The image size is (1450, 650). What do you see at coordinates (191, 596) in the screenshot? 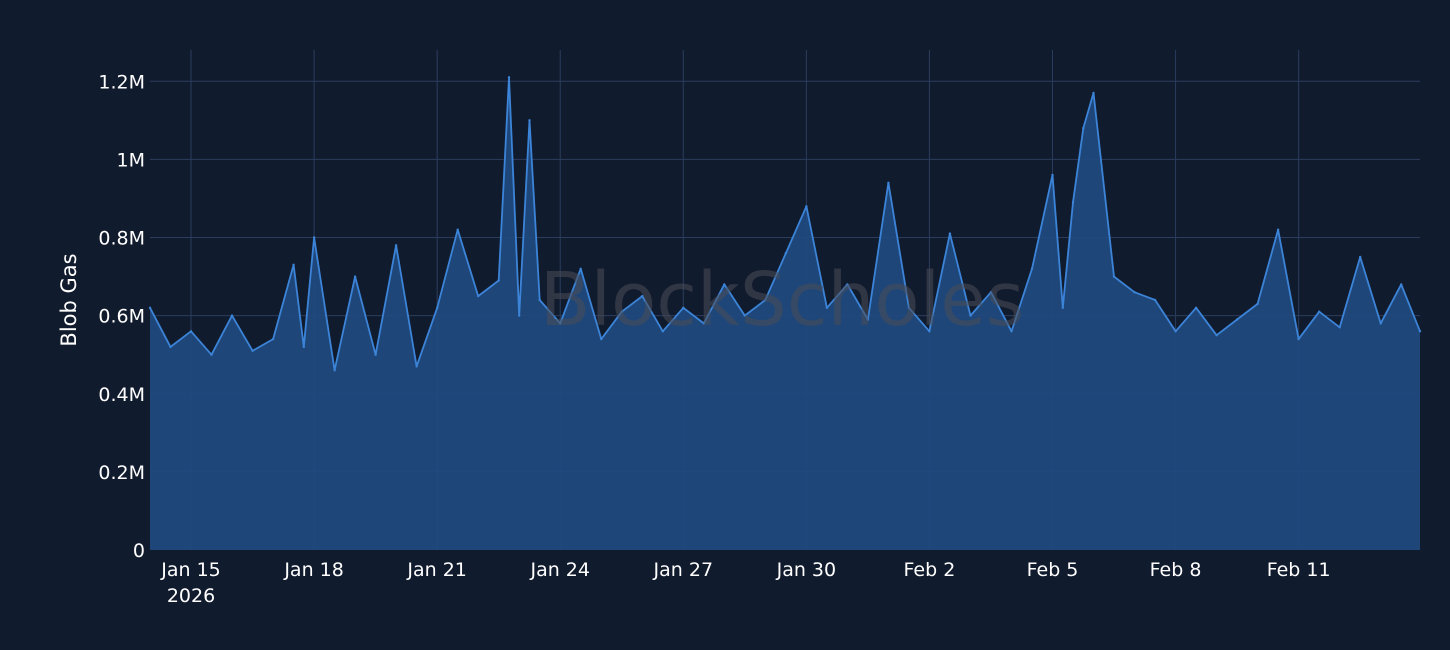
I see `x-tick-sublabel: 2026` at bounding box center [191, 596].